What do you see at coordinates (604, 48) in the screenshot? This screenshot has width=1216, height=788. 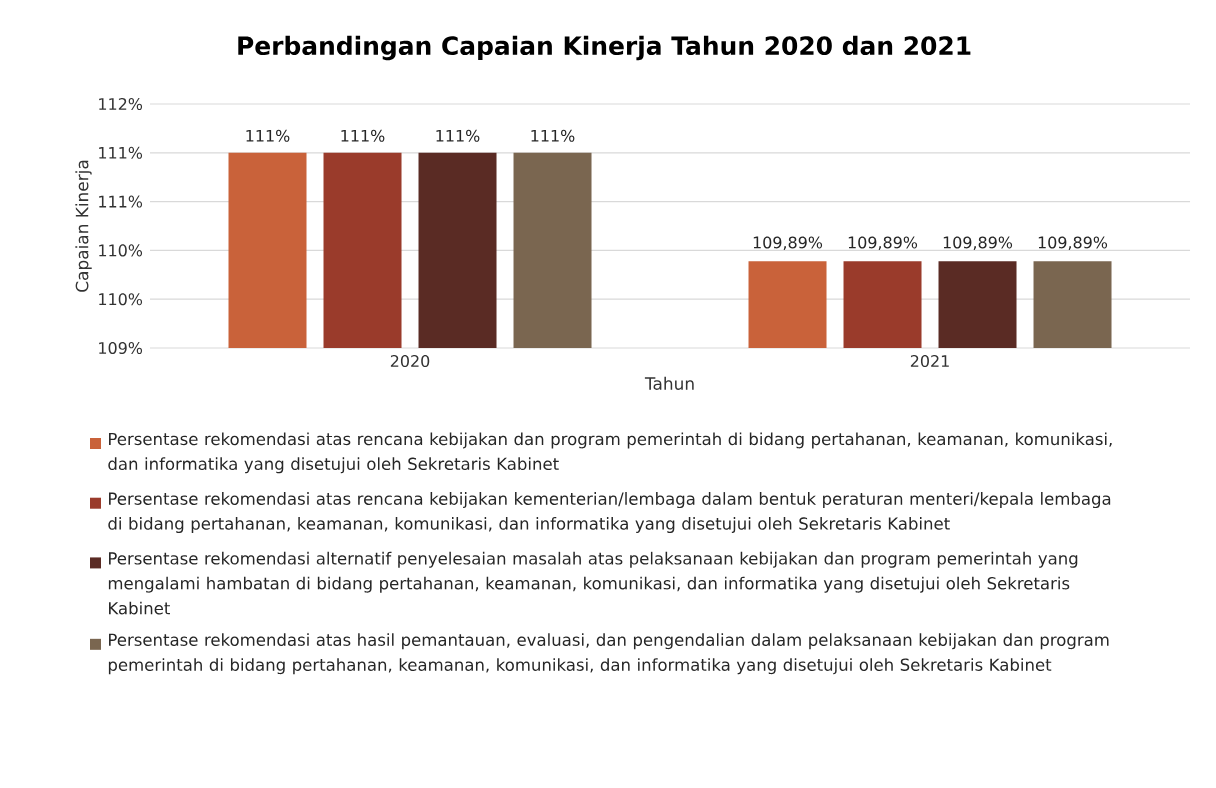 I see `chart-title: Perbandingan Capaian Kinerja Tahun 2020 dan 2021` at bounding box center [604, 48].